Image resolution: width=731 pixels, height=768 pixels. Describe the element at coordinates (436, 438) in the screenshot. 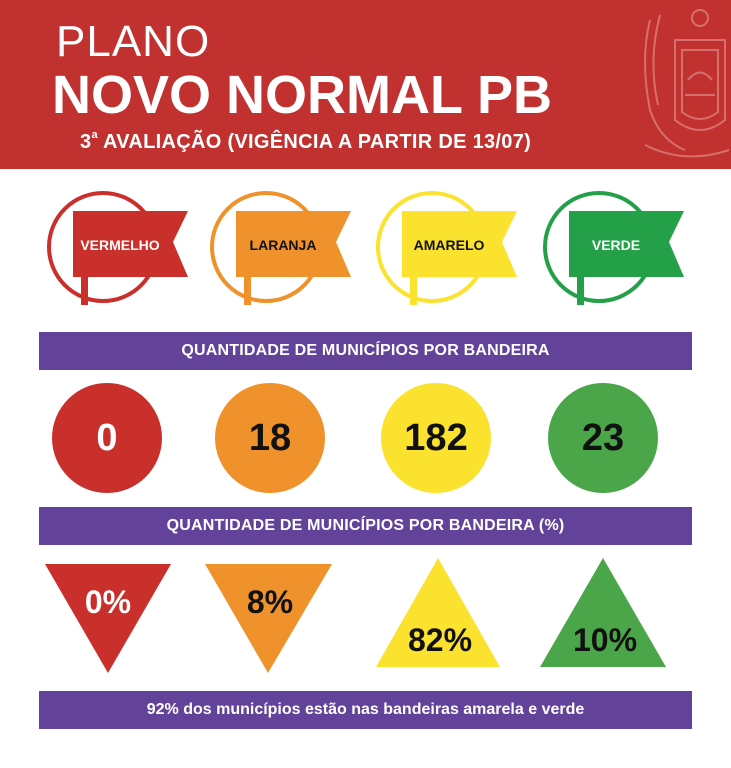

I see `count-amarelo: 182` at that location.